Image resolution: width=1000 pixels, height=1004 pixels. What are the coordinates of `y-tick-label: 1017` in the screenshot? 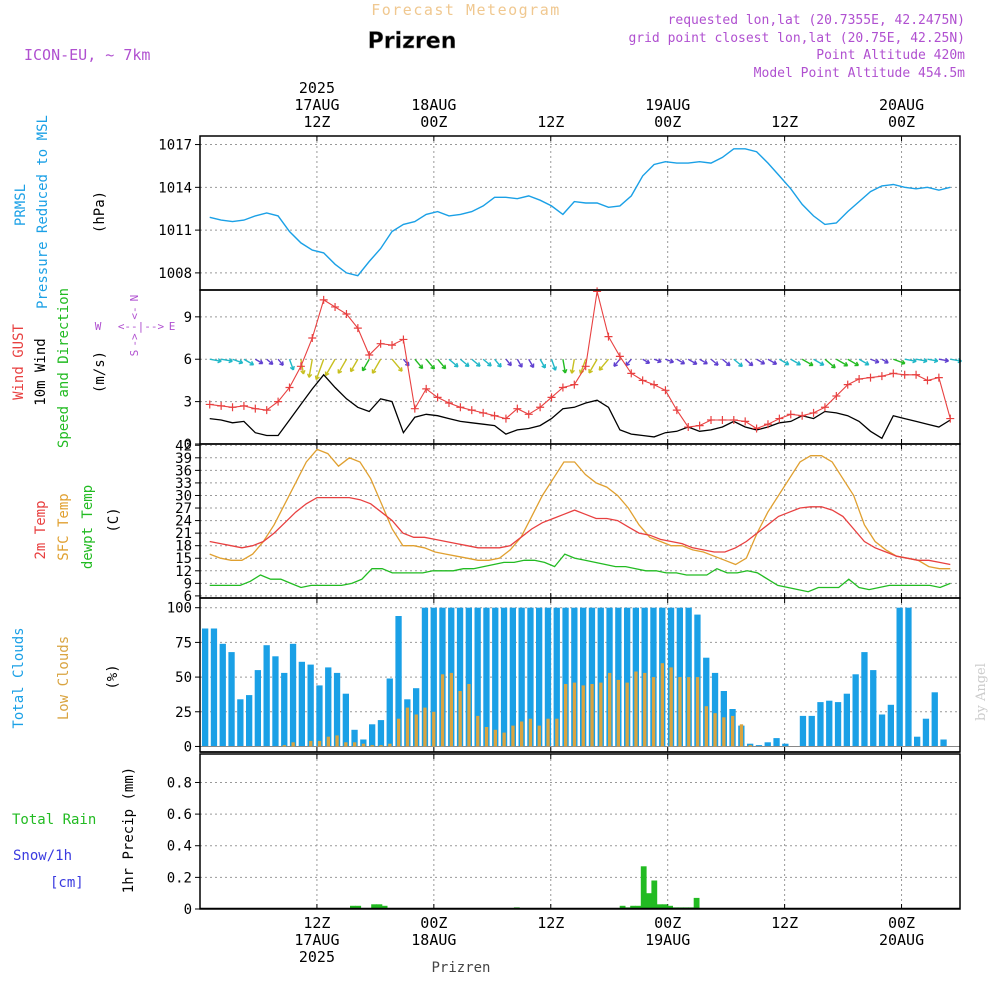 It's located at (175, 146).